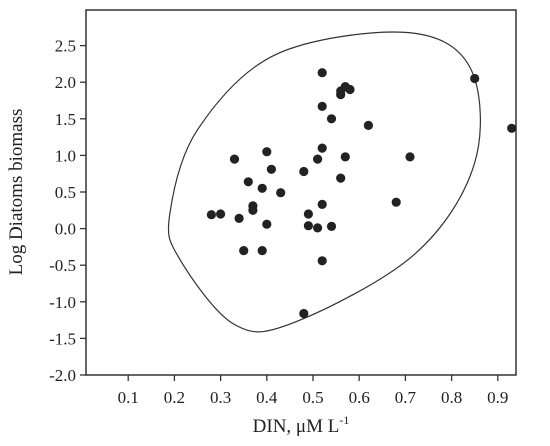 The image size is (550, 446). What do you see at coordinates (267, 397) in the screenshot?
I see `x-tick-label: 0.4` at bounding box center [267, 397].